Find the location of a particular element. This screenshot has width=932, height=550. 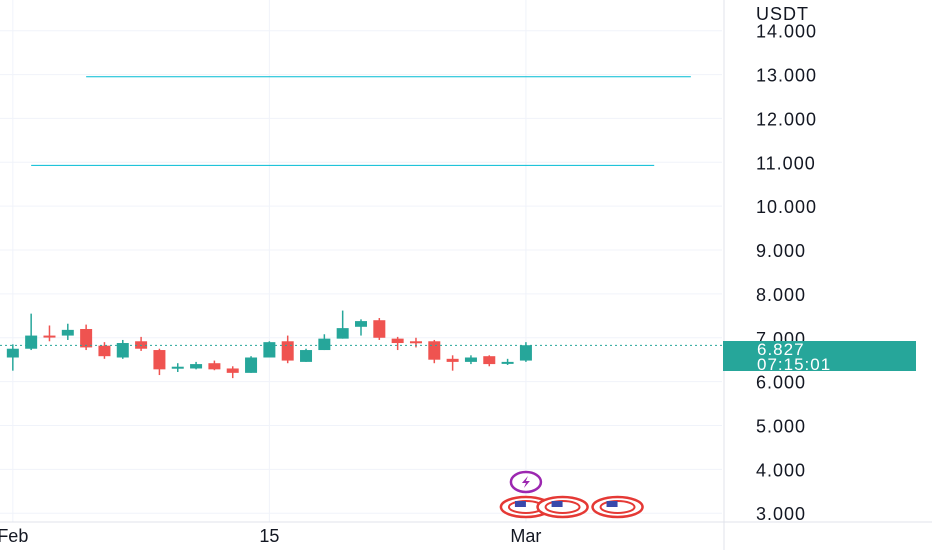

price-tick-label: 6.000 is located at coordinates (781, 383).